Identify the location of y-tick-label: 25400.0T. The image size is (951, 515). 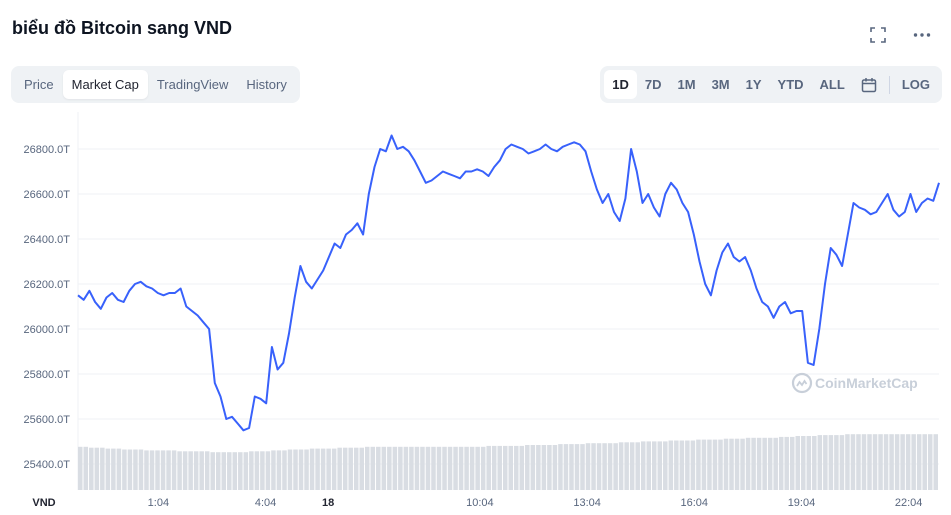
(47, 465).